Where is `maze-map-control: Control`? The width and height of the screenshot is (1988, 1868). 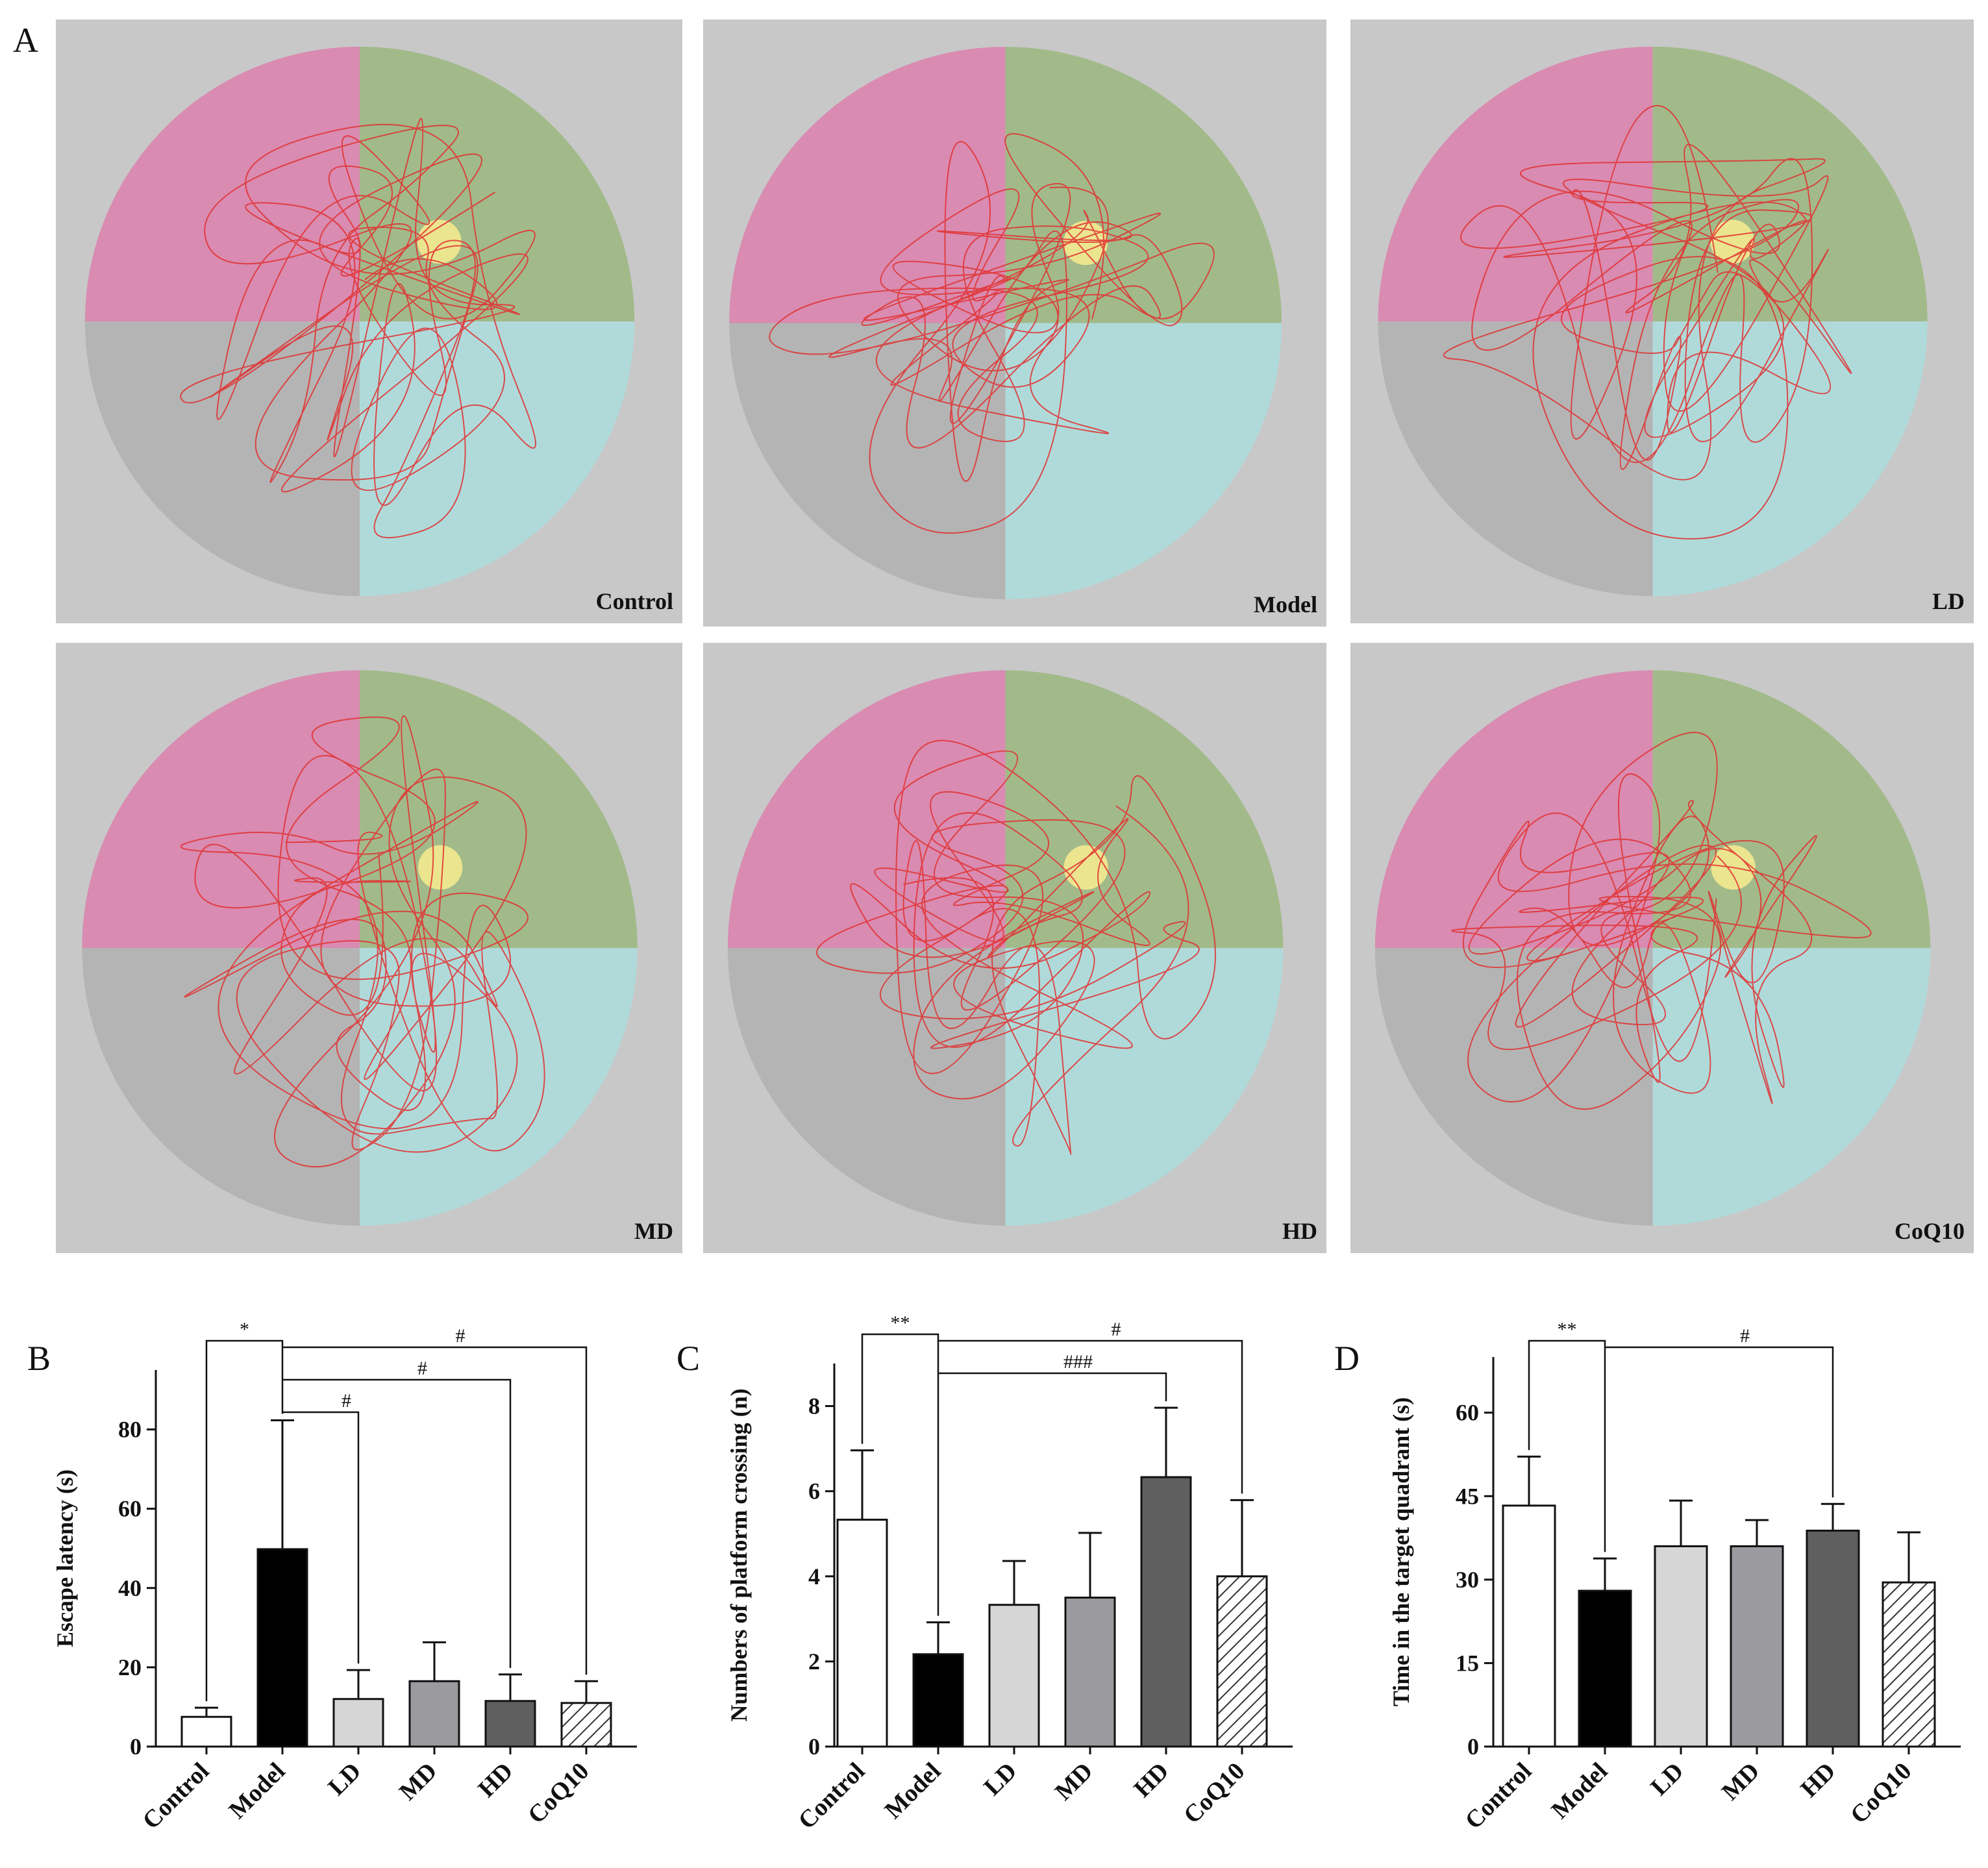 maze-map-control: Control is located at coordinates (369, 321).